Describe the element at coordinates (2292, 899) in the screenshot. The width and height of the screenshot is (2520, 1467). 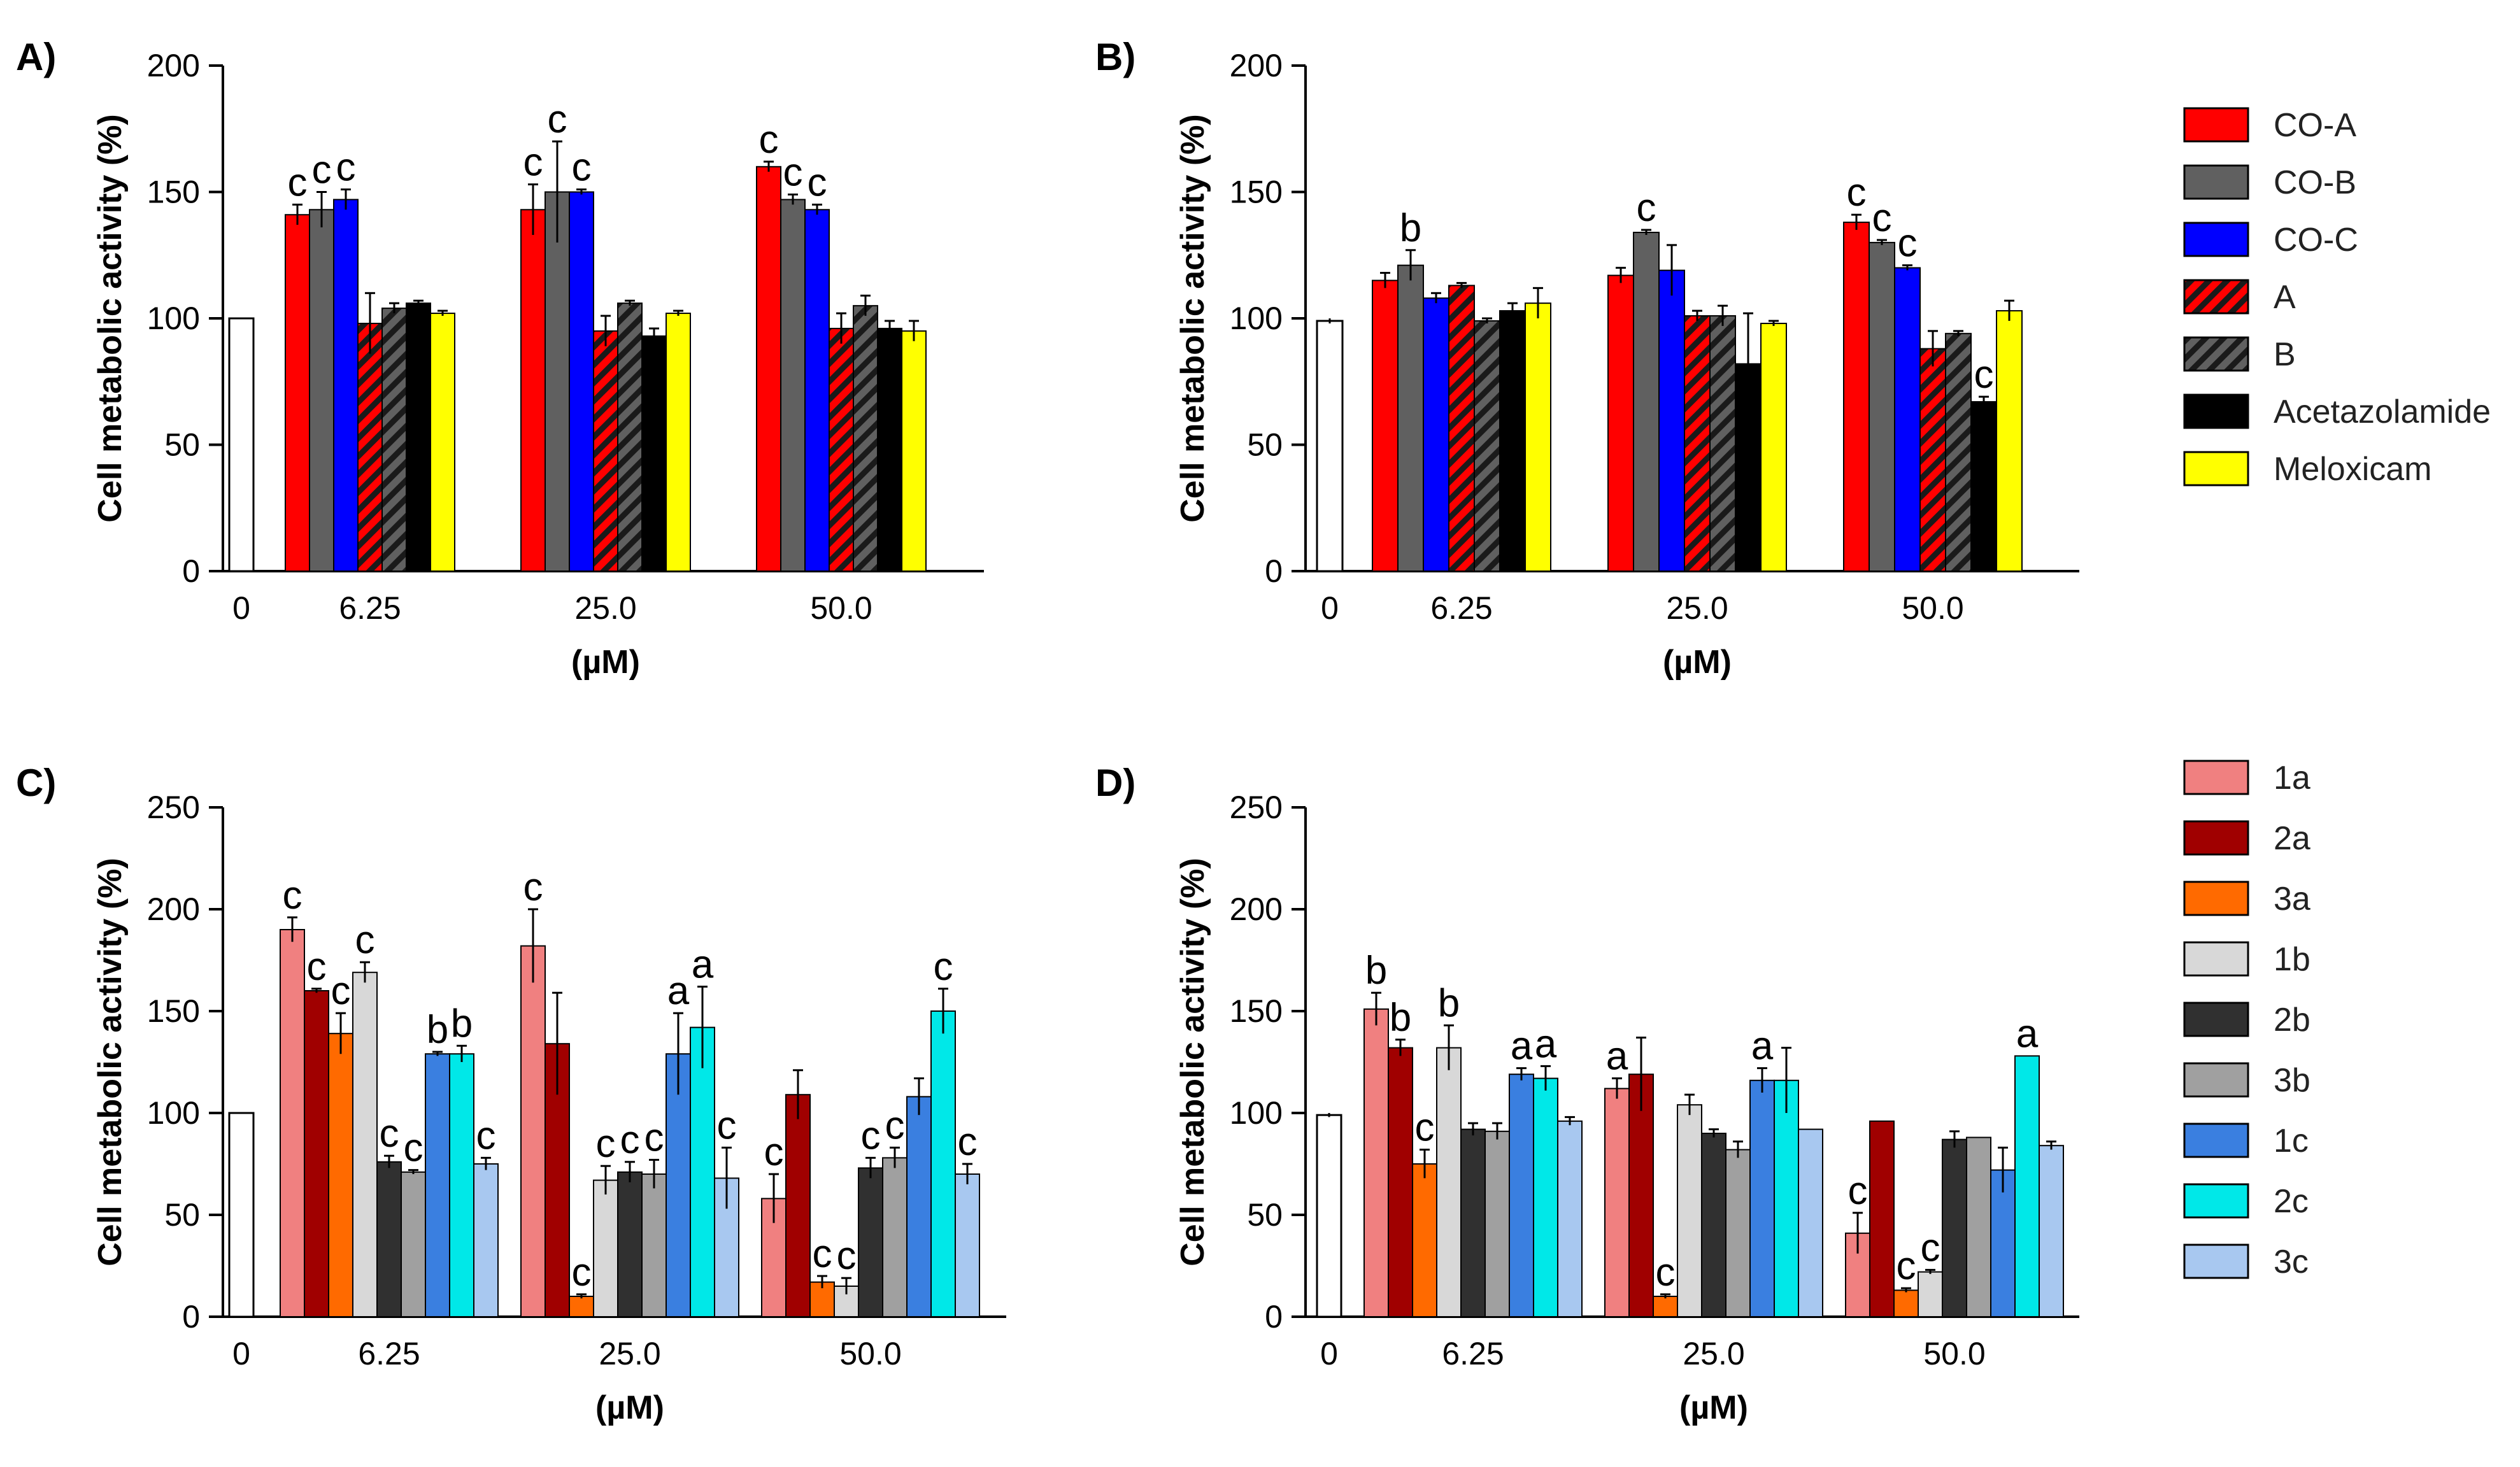
I see `legend-label: 3a` at that location.